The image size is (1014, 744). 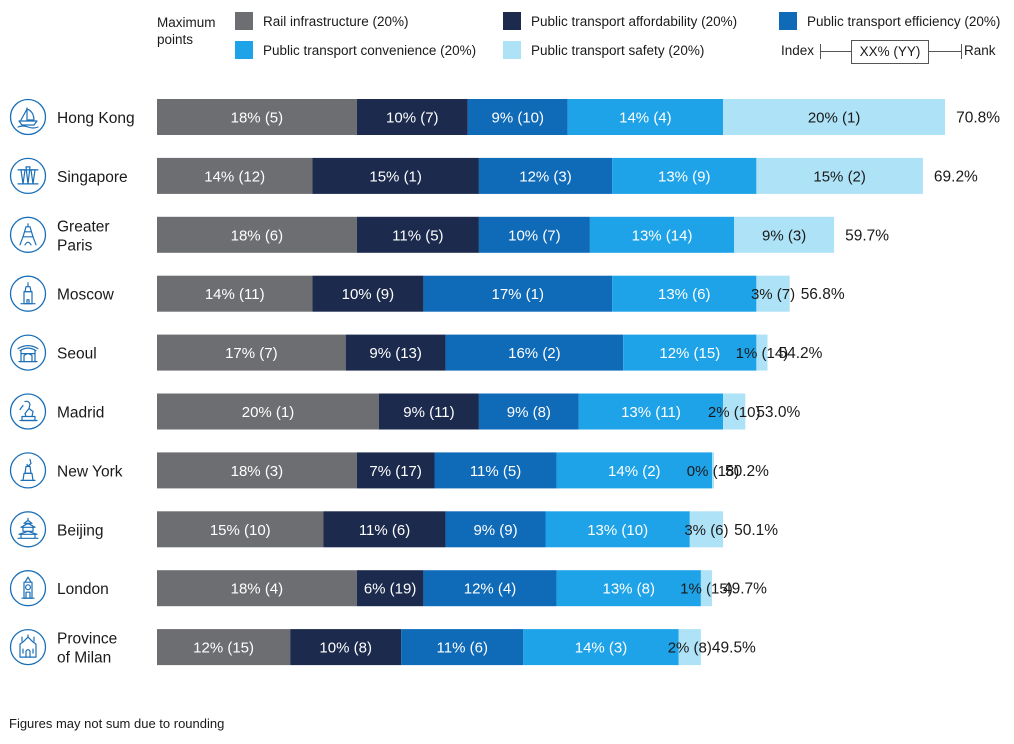 I want to click on bar-value-label: 13% (8), so click(x=628, y=589).